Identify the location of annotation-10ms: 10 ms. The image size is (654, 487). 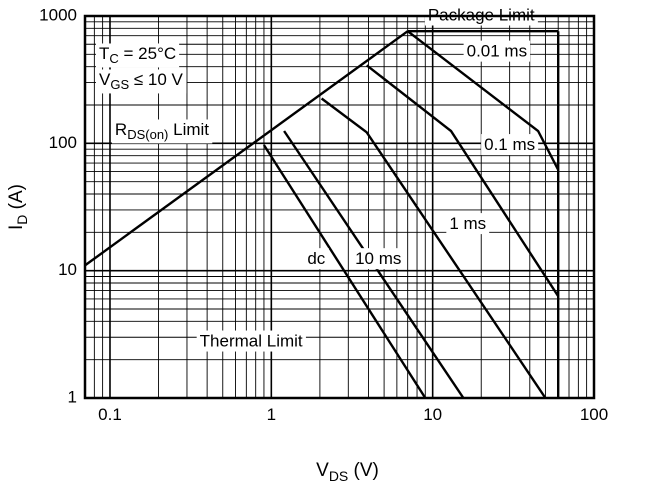
(378, 259).